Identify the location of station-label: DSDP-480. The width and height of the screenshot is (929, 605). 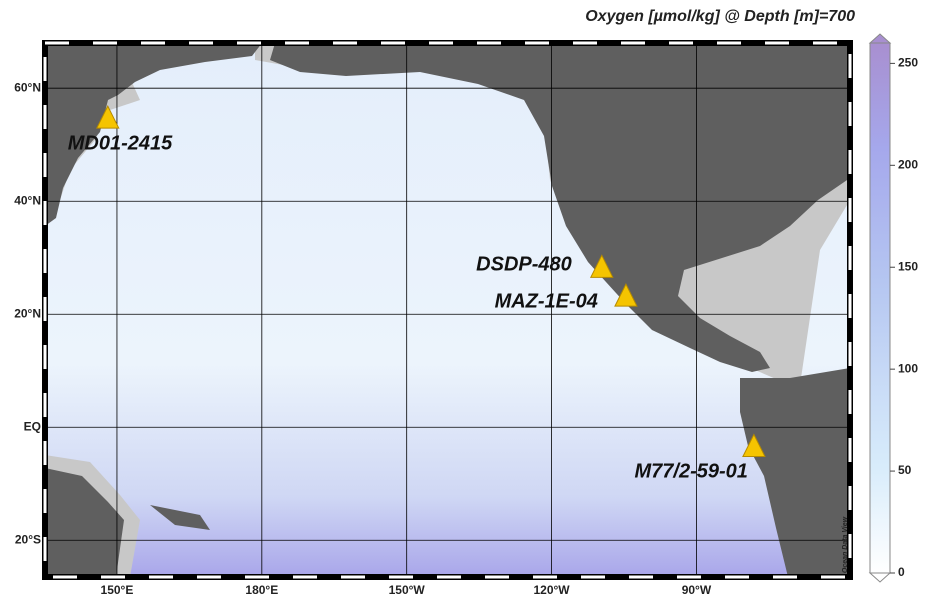
(524, 265).